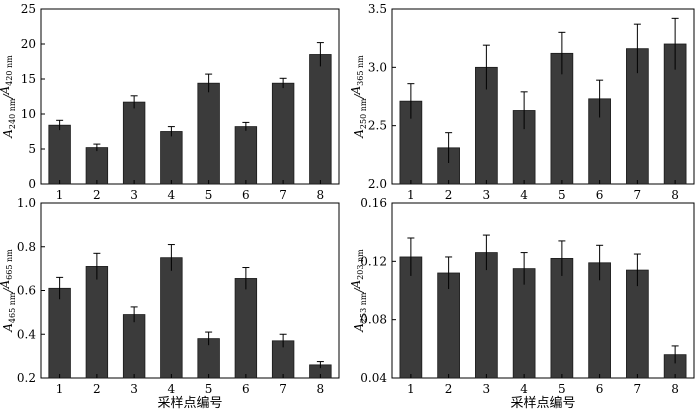 The width and height of the screenshot is (700, 412). I want to click on y-axis-label-part: 365 nm, so click(360, 70).